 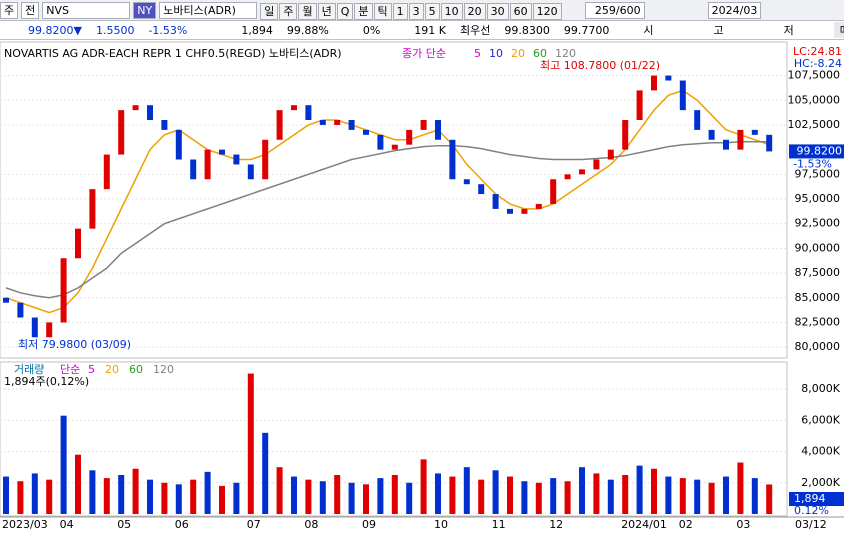 What do you see at coordinates (820, 451) in the screenshot?
I see `y-tick-label: 4,000K` at bounding box center [820, 451].